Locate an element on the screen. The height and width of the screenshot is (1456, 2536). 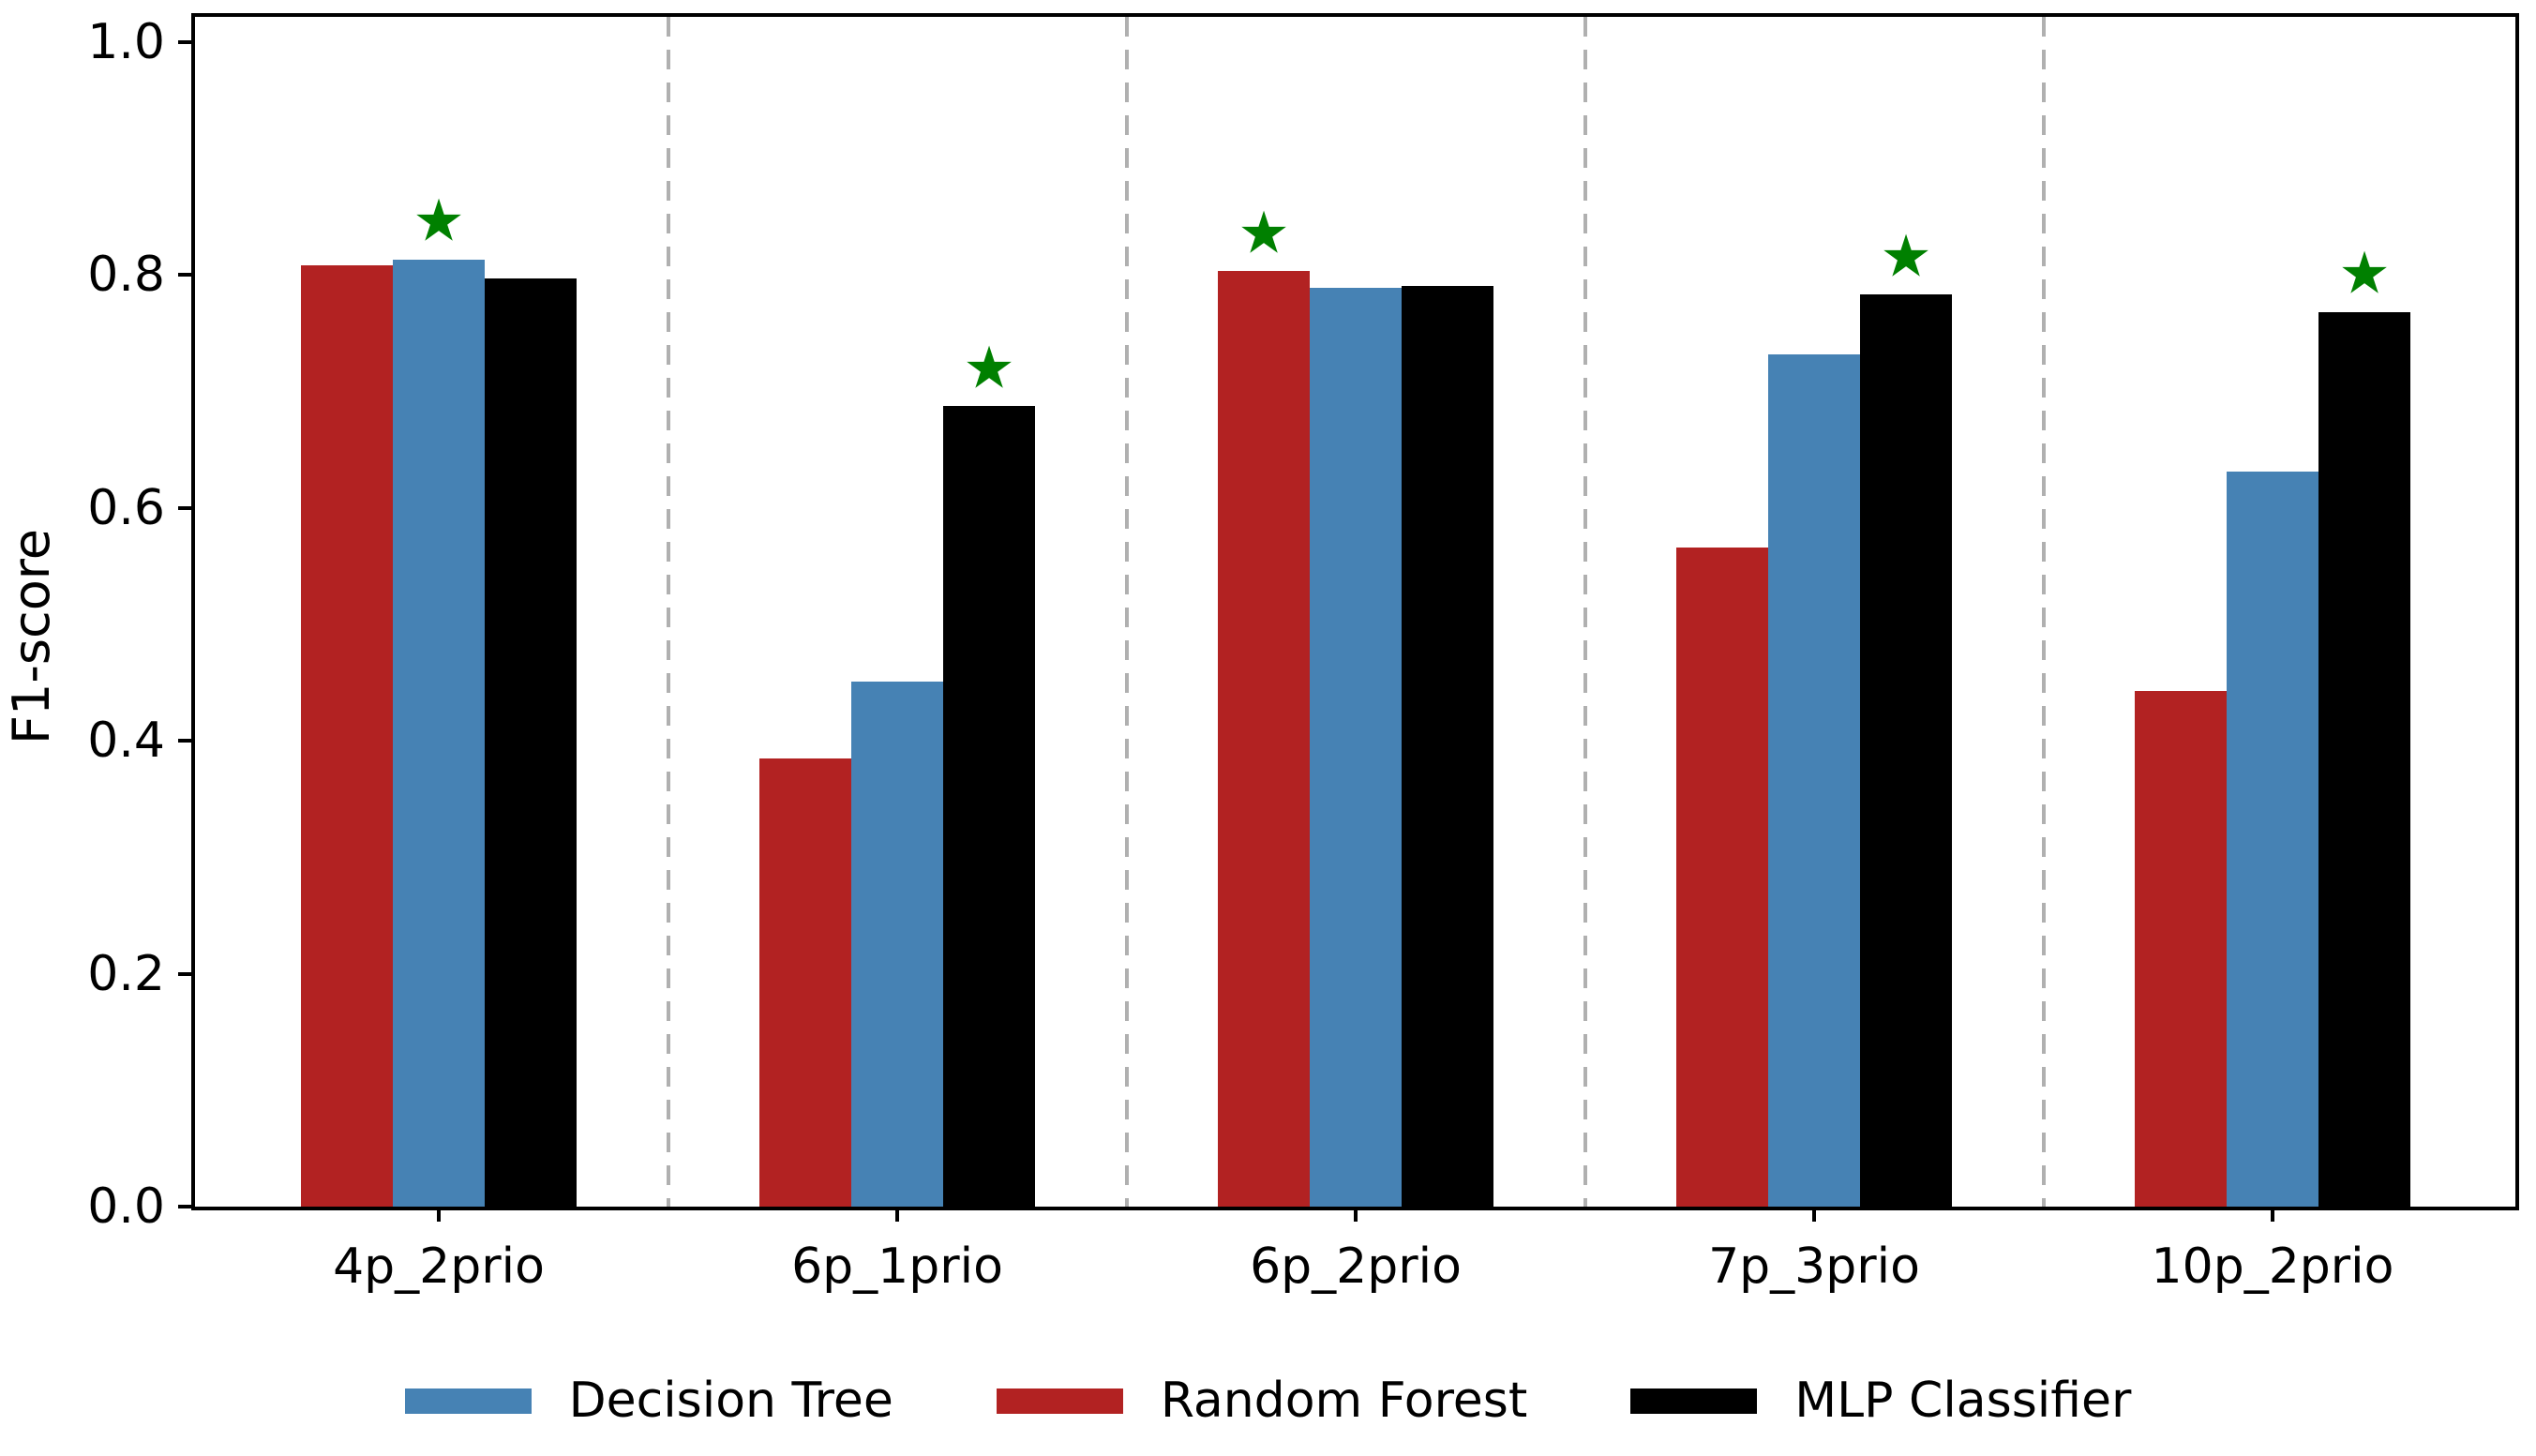
random-forest-swatch is located at coordinates (1059, 1401).